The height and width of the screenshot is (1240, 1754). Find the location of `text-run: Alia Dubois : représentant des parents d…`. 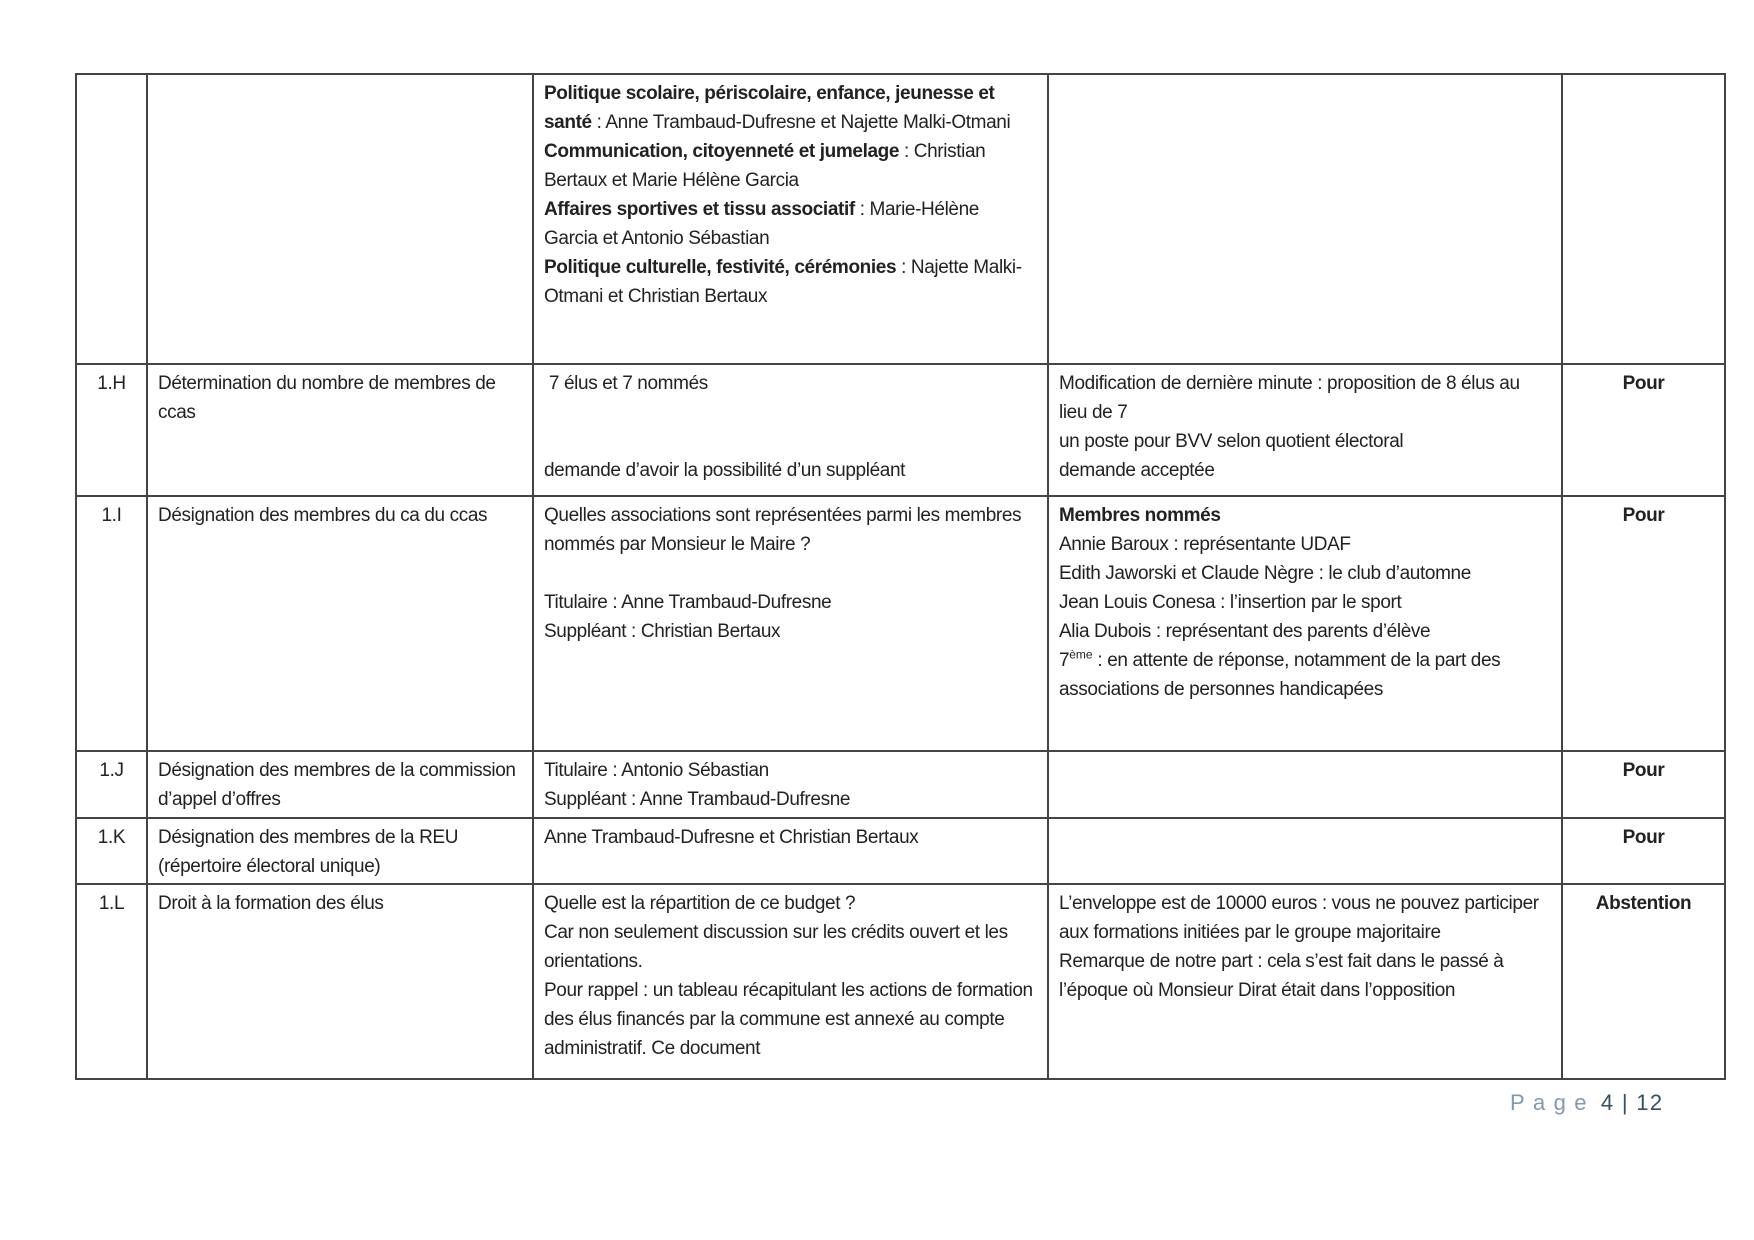

text-run: Alia Dubois : représentant des parents d… is located at coordinates (1245, 631).